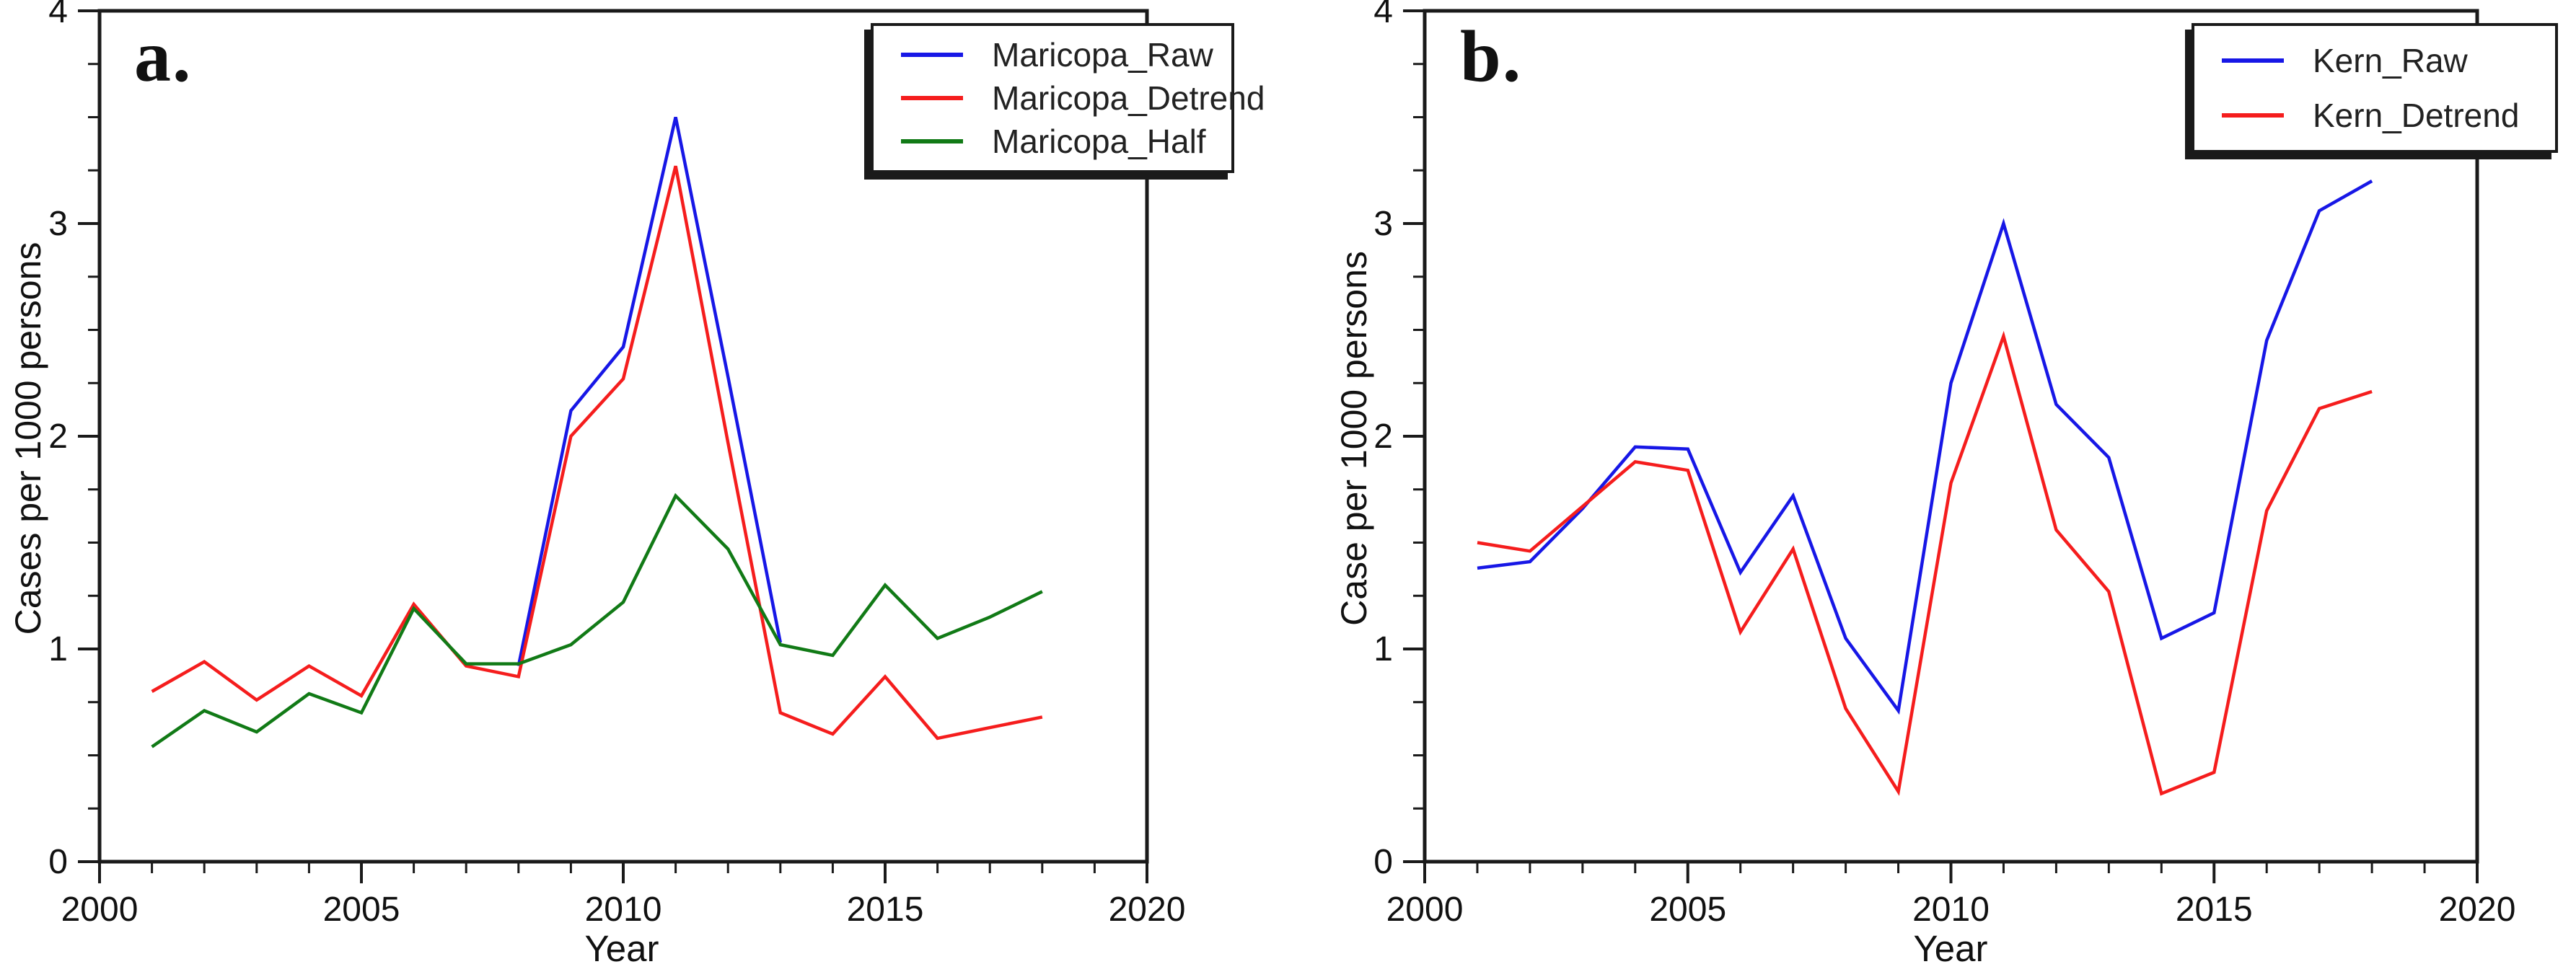 The image size is (2576, 972). Describe the element at coordinates (1354, 438) in the screenshot. I see `panel-b-y-axis-title: Case per 1000 persons` at that location.